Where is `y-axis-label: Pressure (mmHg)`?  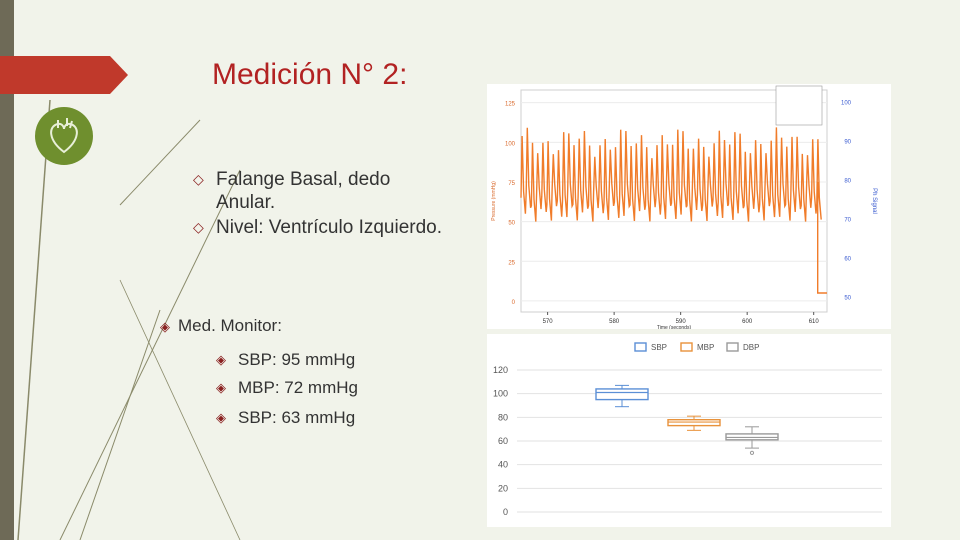 y-axis-label: Pressure (mmHg) is located at coordinates (494, 201).